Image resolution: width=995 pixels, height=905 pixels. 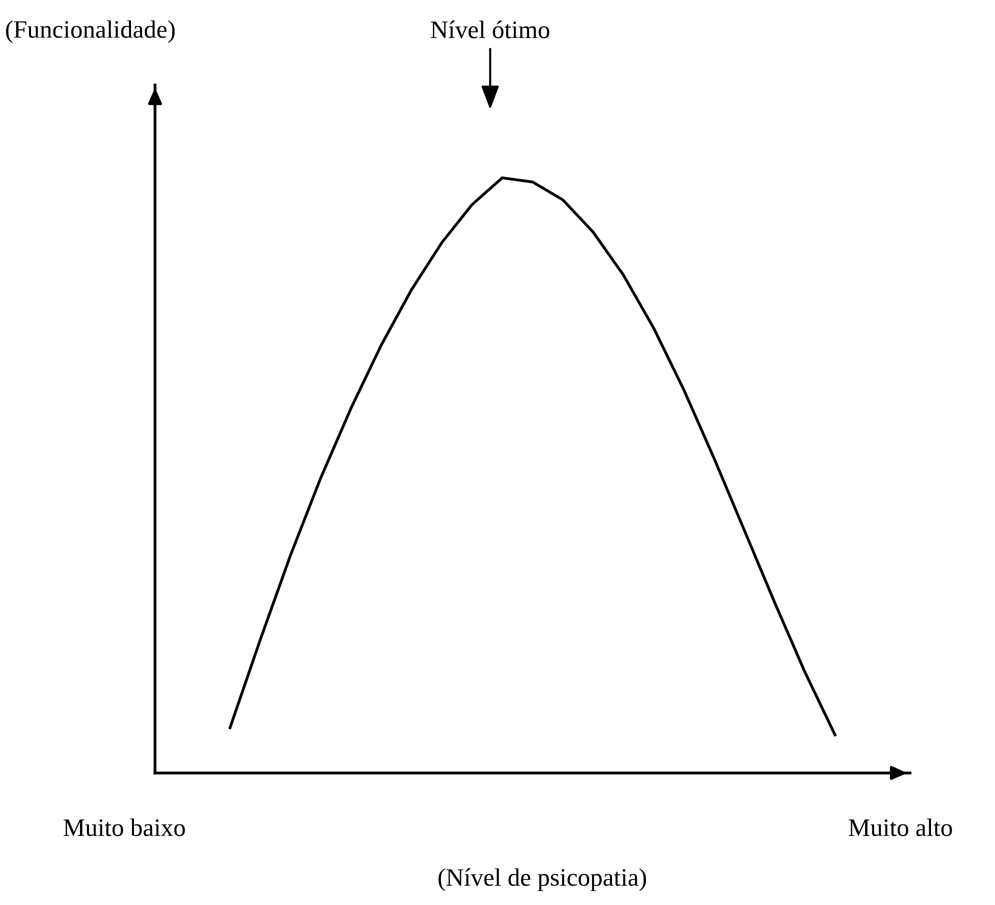 I want to click on text: Nível ótimo, so click(x=490, y=29).